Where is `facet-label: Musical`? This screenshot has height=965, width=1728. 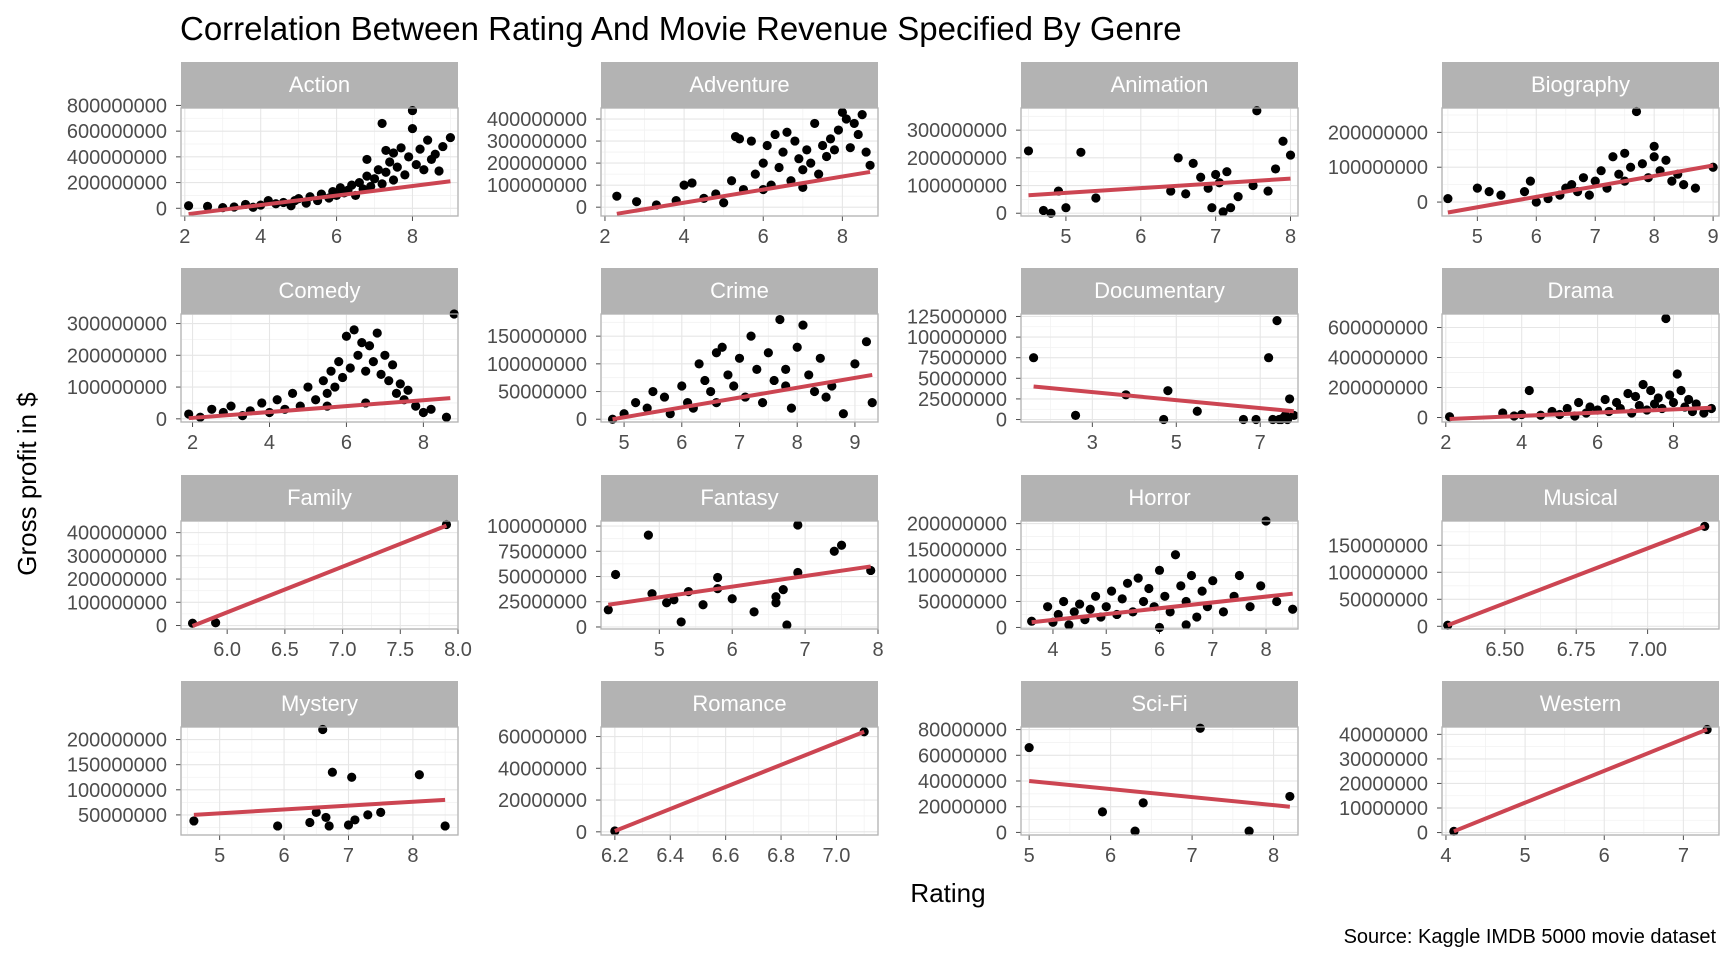 facet-label: Musical is located at coordinates (1580, 497).